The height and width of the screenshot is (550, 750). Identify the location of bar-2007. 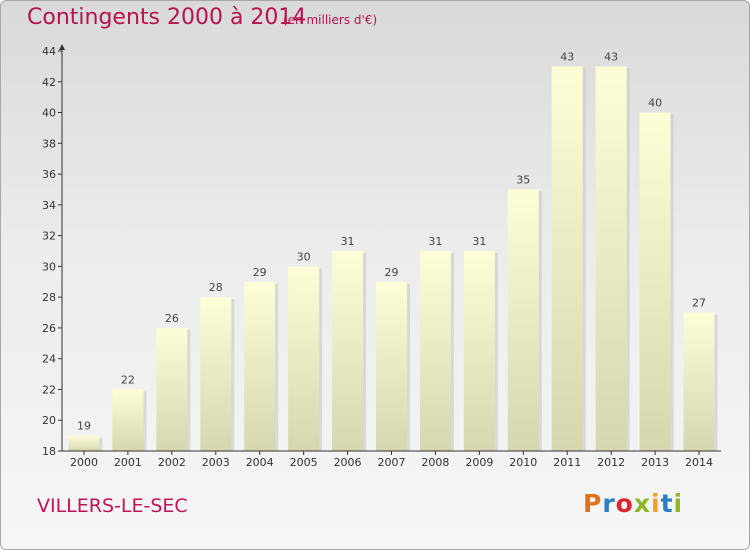
(391, 366).